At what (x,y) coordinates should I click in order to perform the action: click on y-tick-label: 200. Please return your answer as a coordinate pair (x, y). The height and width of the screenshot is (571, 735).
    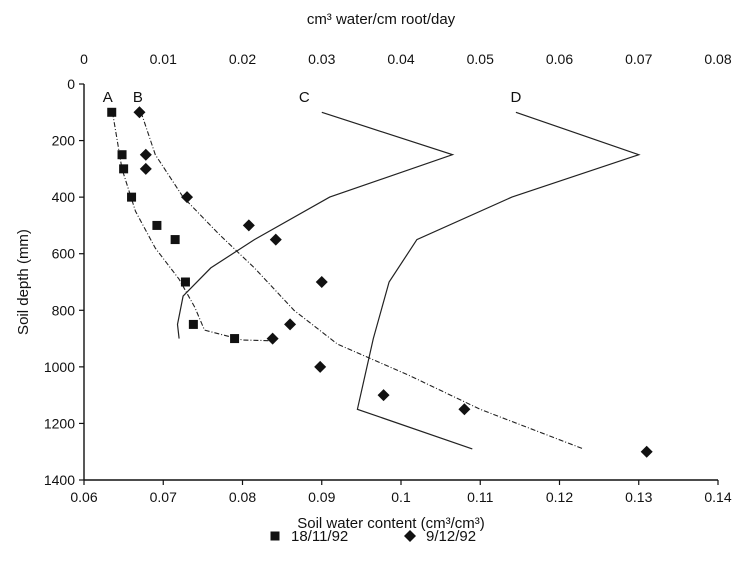
    Looking at the image, I should click on (64, 141).